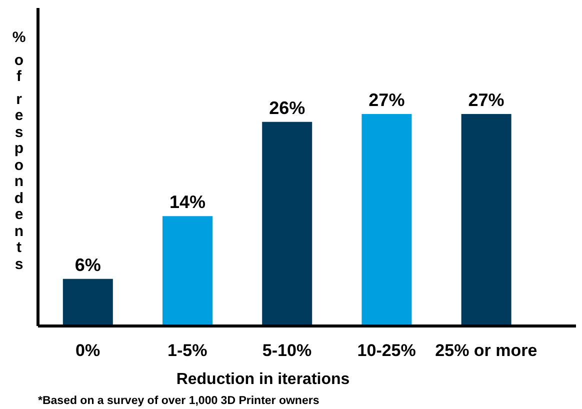  I want to click on x-tick-label: 1-5%, so click(188, 350).